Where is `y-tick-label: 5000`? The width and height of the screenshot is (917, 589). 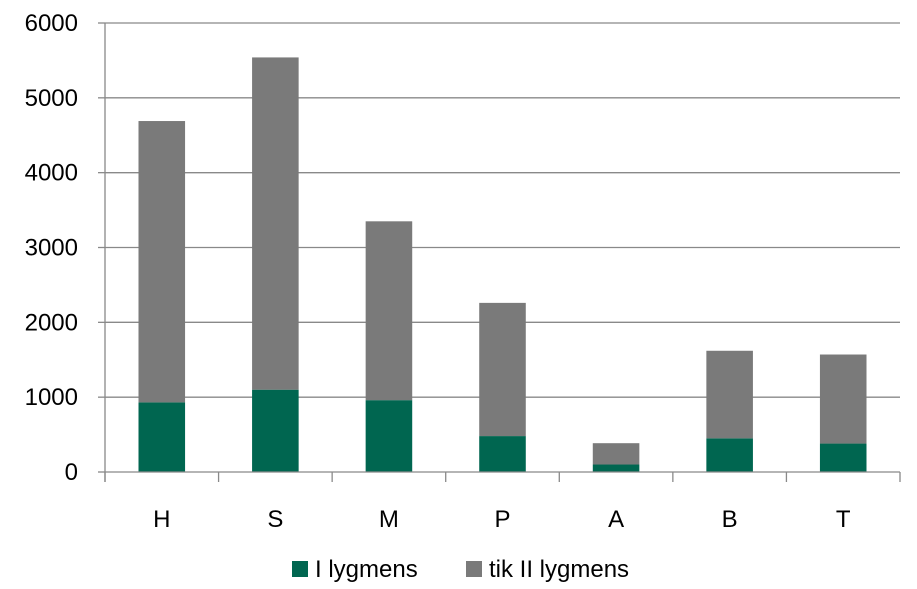 y-tick-label: 5000 is located at coordinates (51, 98).